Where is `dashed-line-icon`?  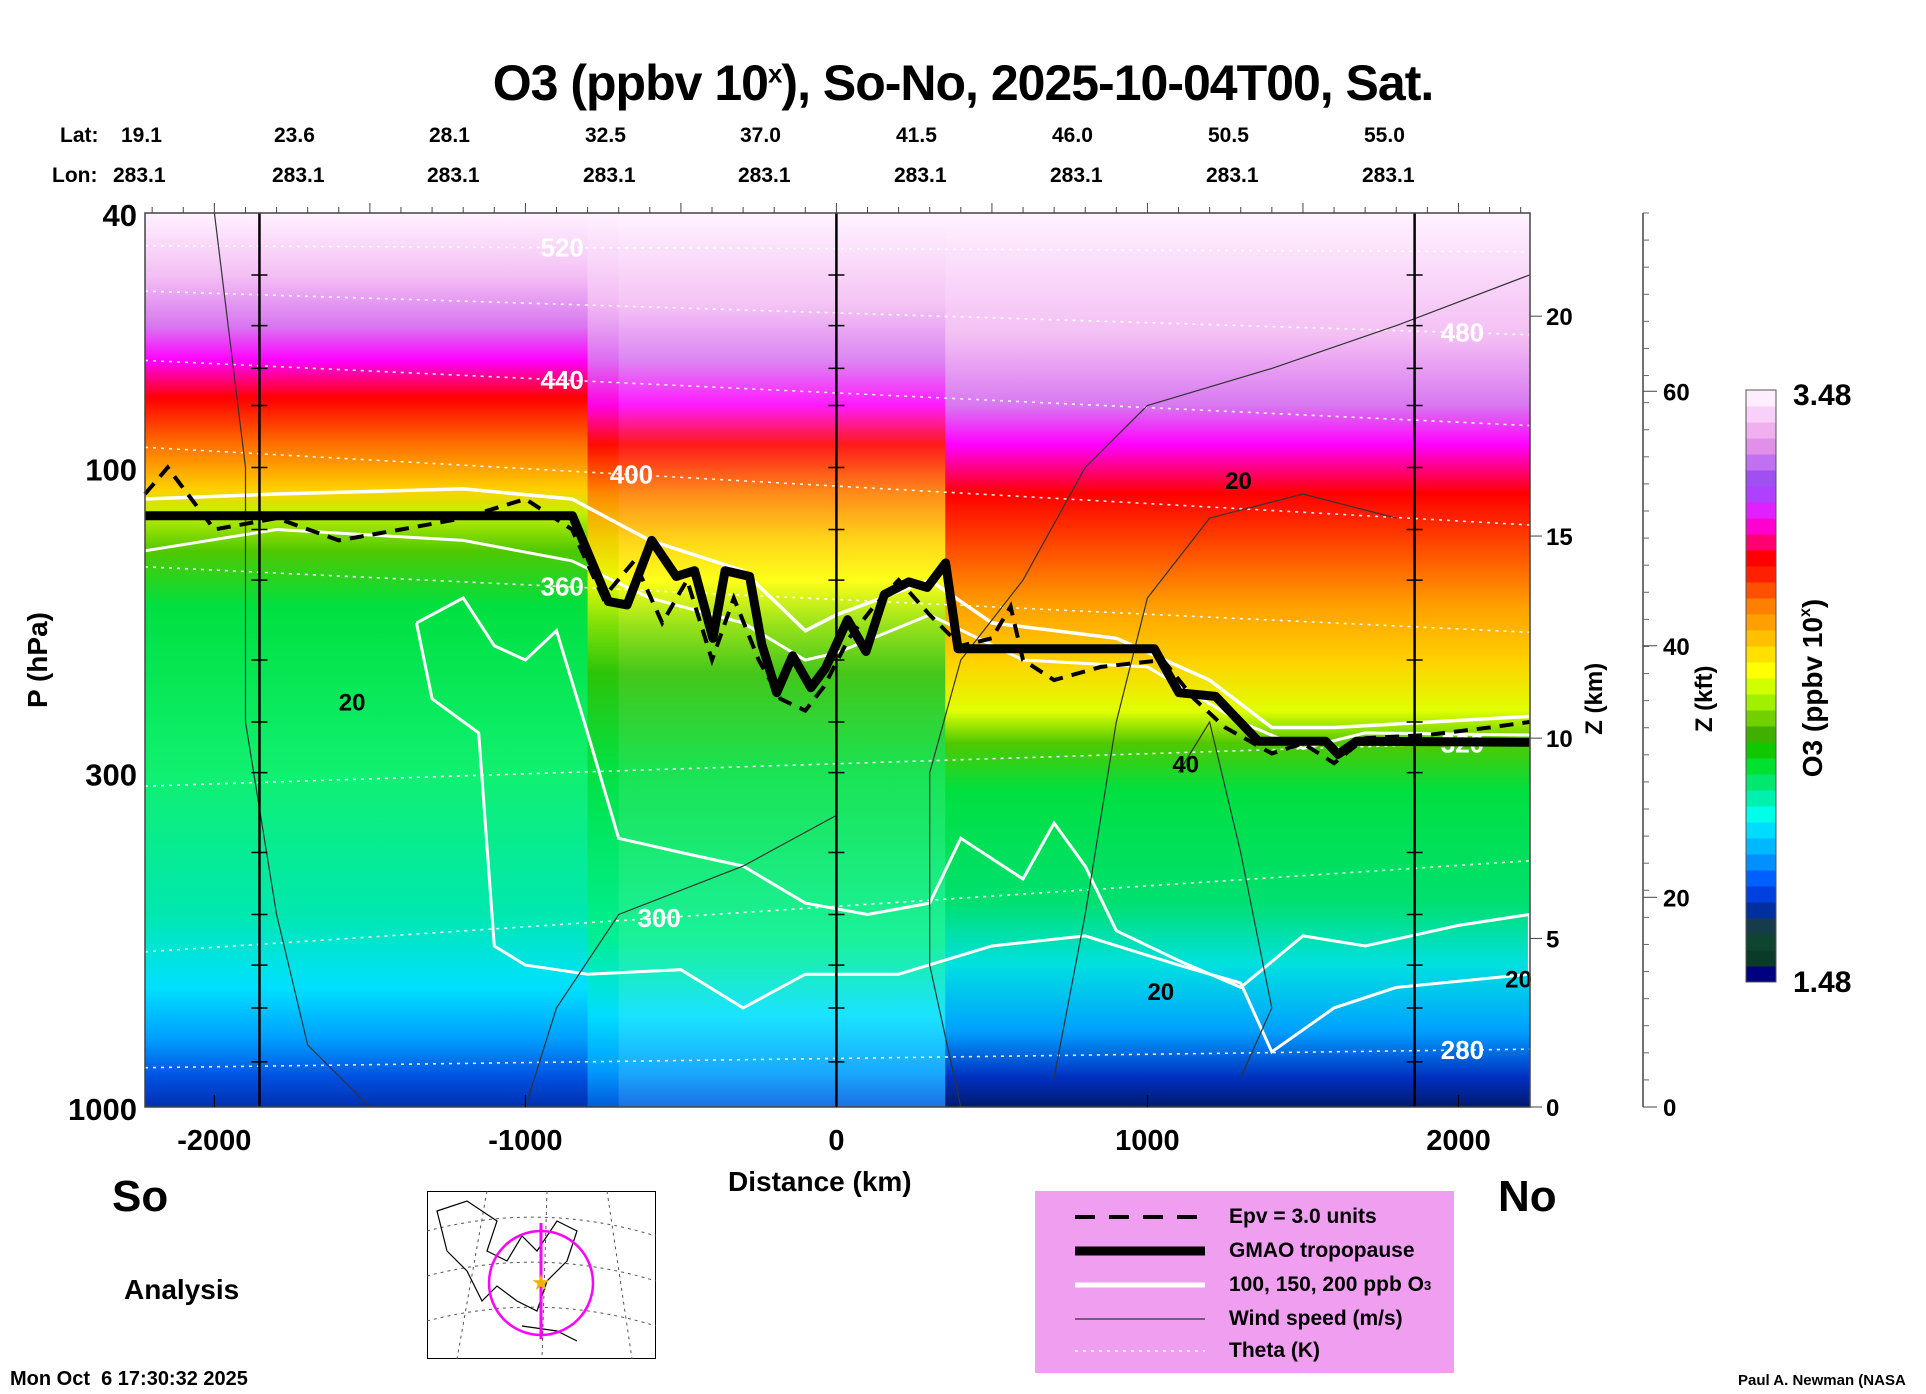
dashed-line-icon is located at coordinates (1140, 1217).